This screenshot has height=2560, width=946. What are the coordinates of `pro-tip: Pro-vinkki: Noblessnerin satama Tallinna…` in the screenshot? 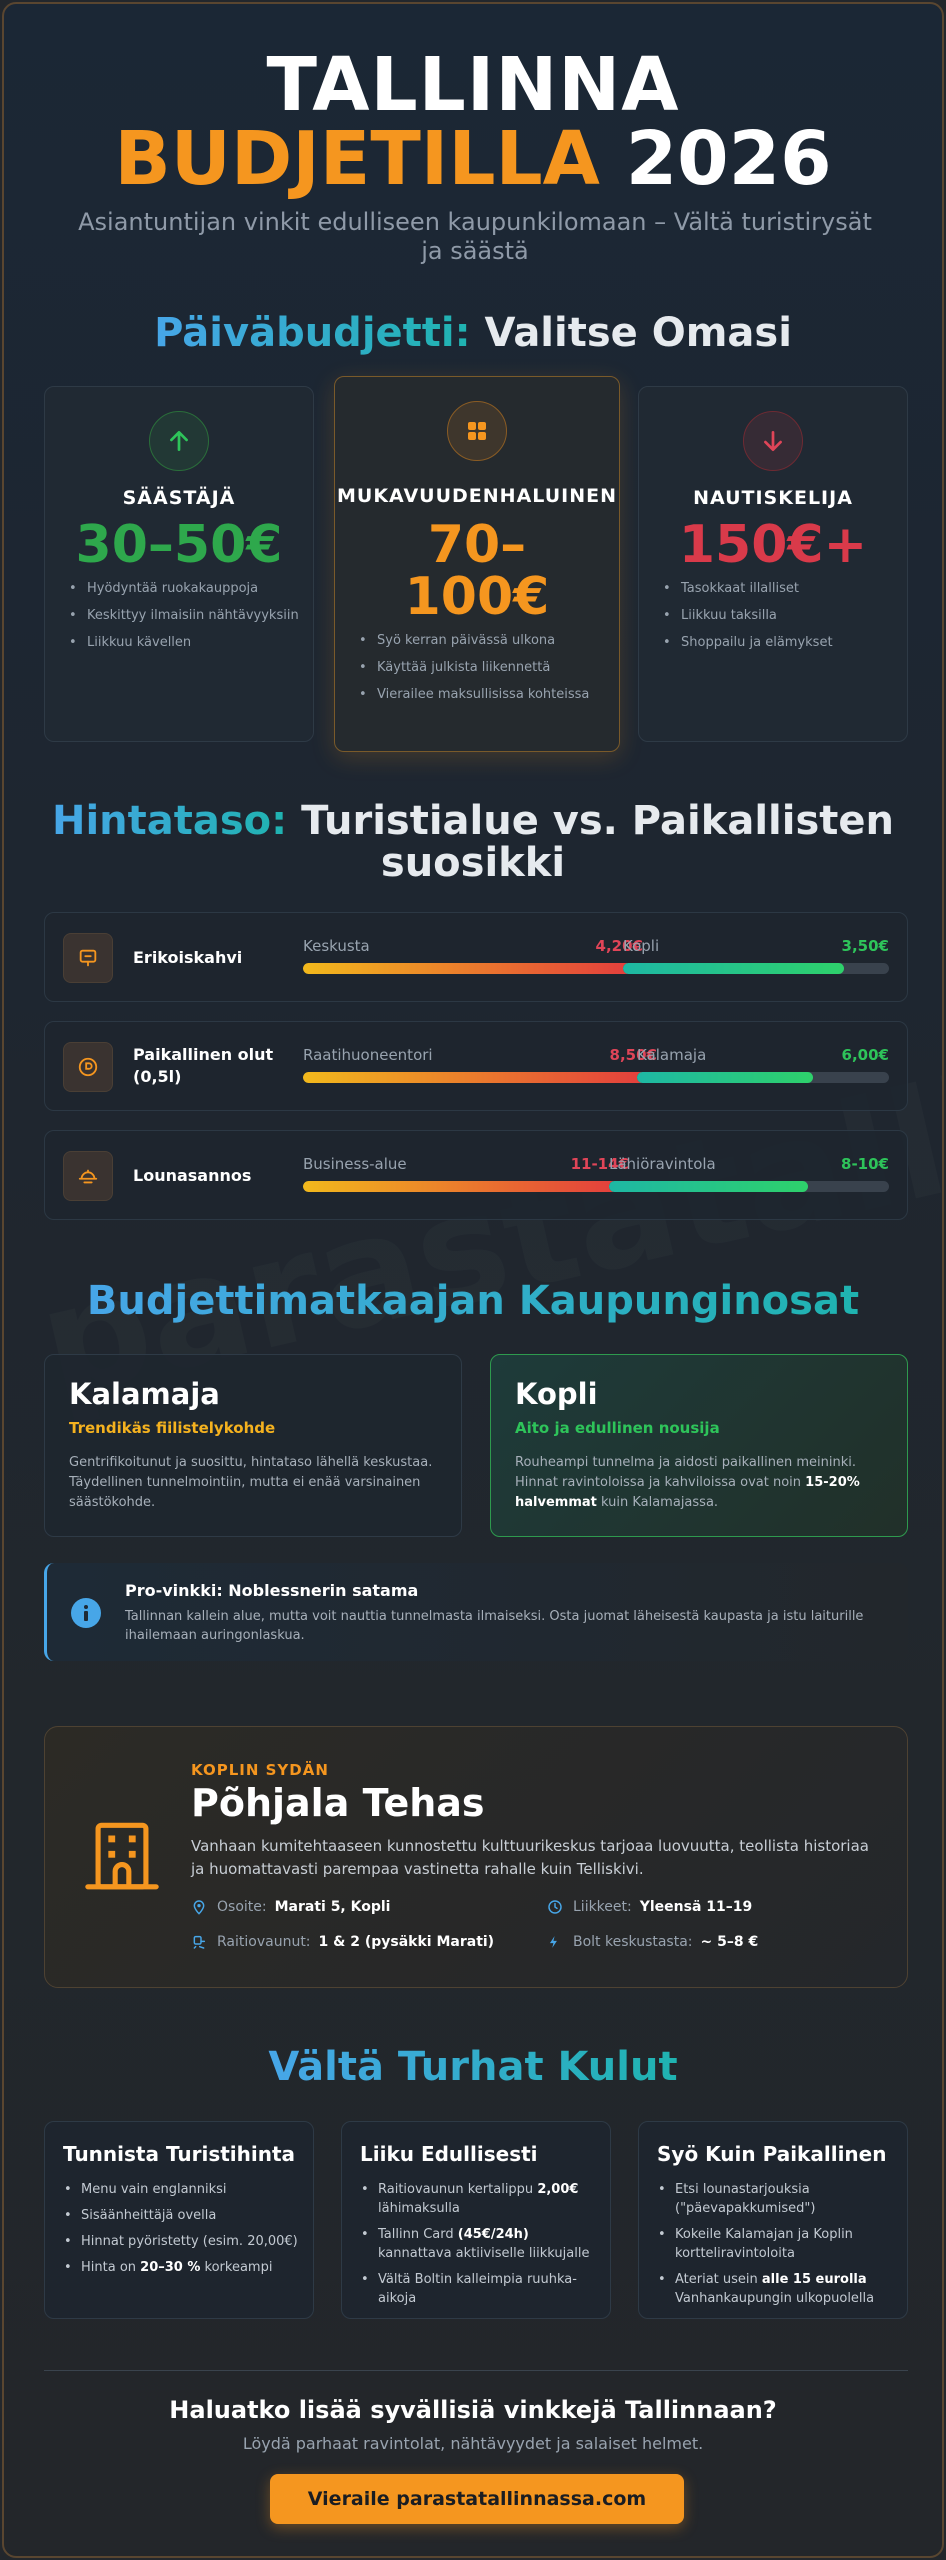 It's located at (476, 1612).